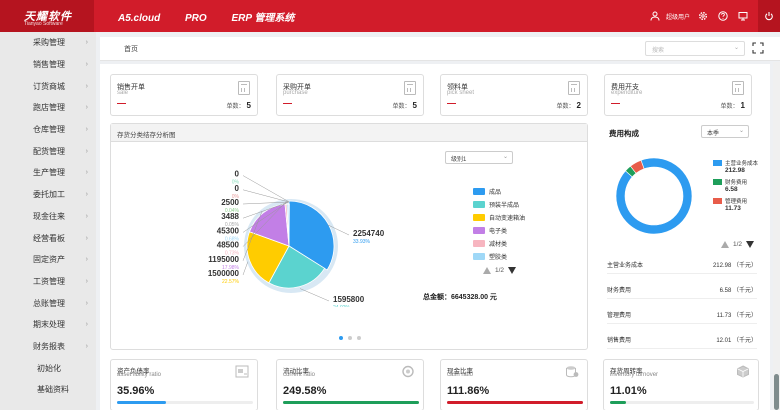 This screenshot has height=410, width=780. I want to click on monitor-icon, so click(743, 16).